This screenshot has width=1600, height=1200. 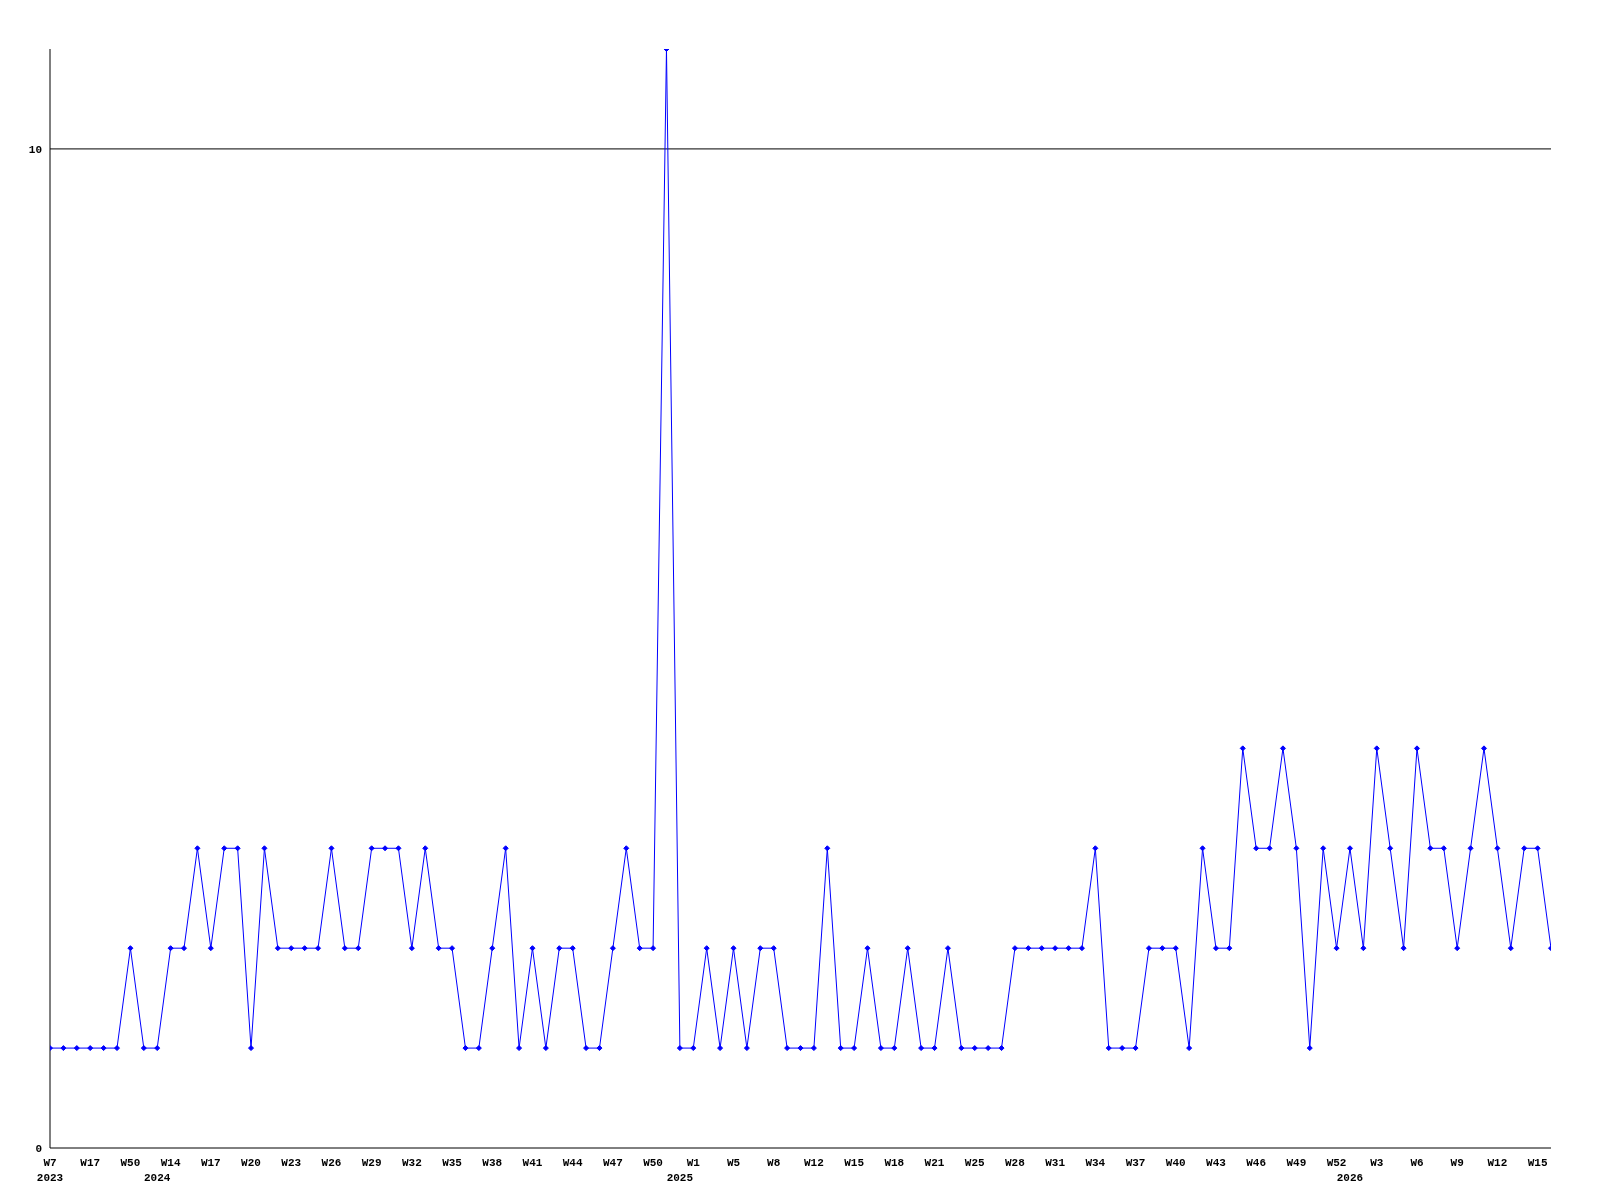 I want to click on x-tick-label: W29, so click(x=371, y=1163).